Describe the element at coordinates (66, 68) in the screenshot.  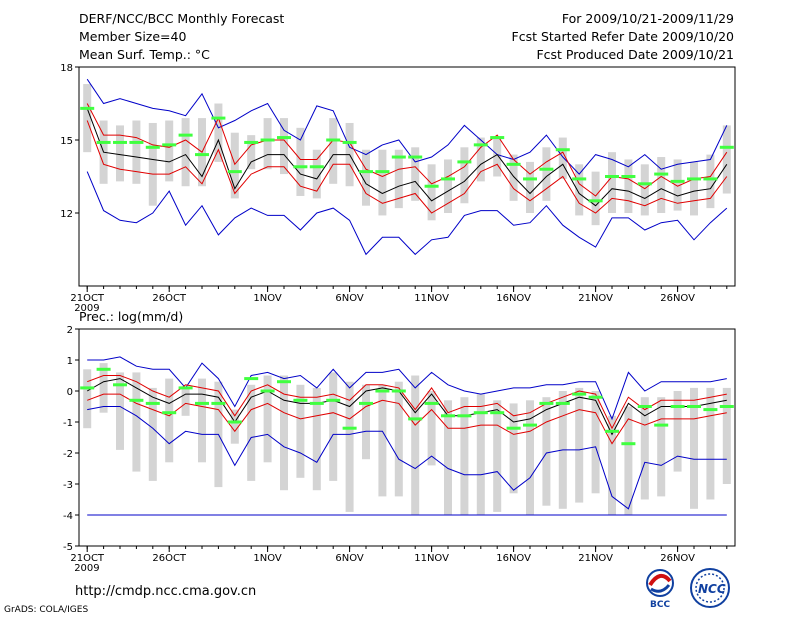
I see `y-tick-label: 18` at that location.